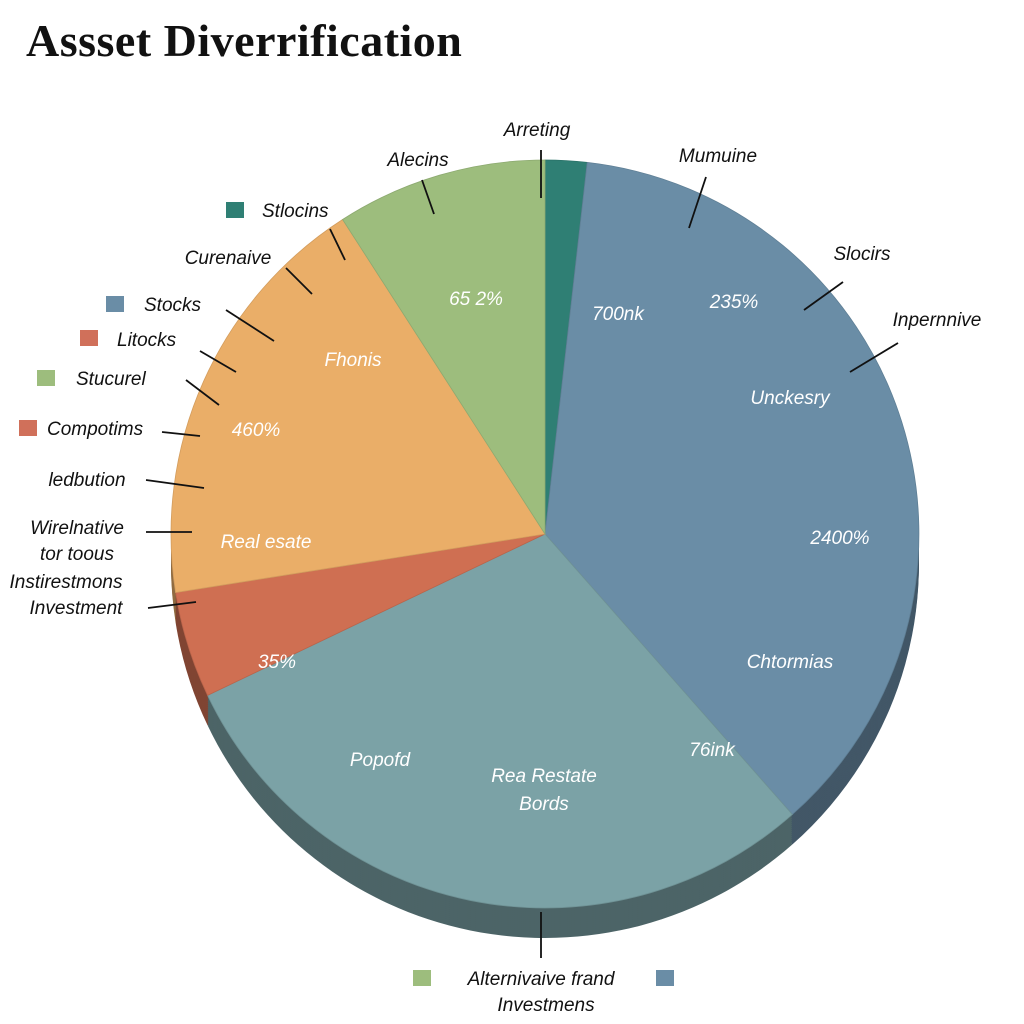  What do you see at coordinates (277, 662) in the screenshot?
I see `slice-label: 35%` at bounding box center [277, 662].